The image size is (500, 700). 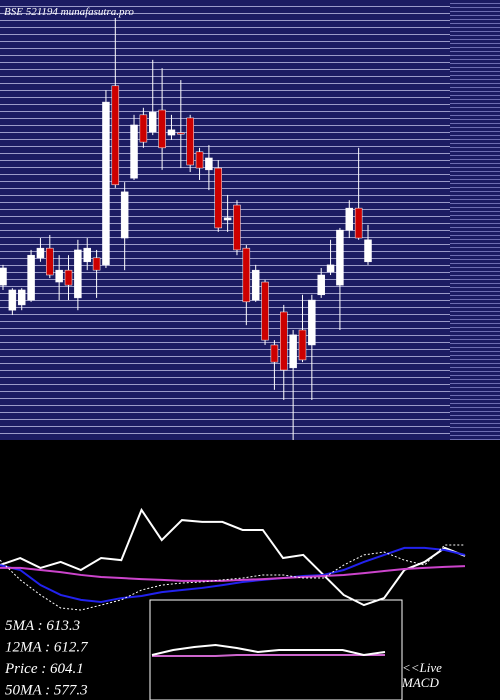 I want to click on macd-label: <<Live MACD, so click(x=422, y=675).